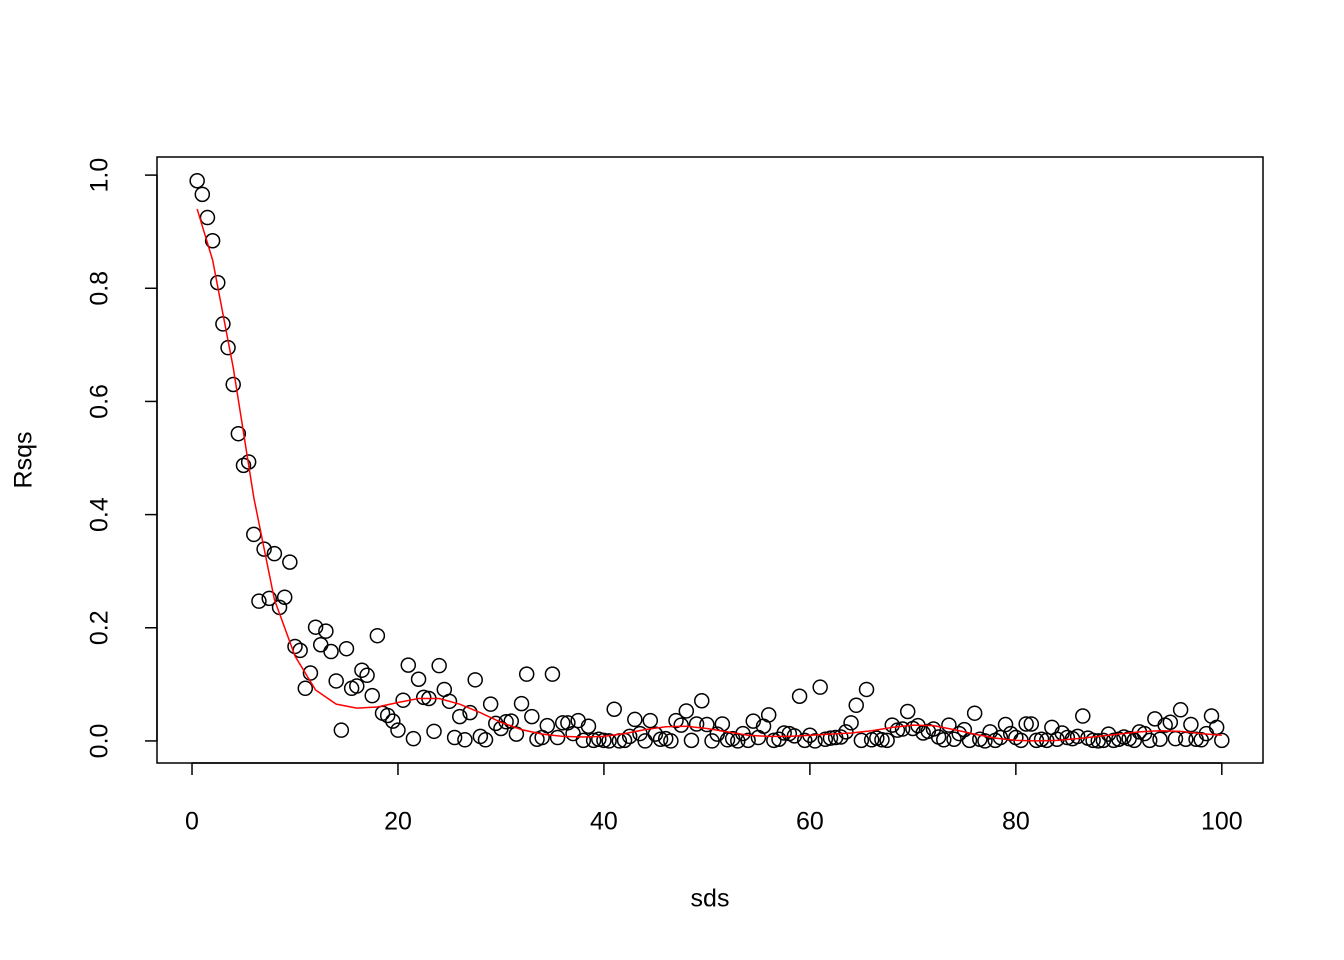  I want to click on x-tick-label: 100, so click(1222, 822).